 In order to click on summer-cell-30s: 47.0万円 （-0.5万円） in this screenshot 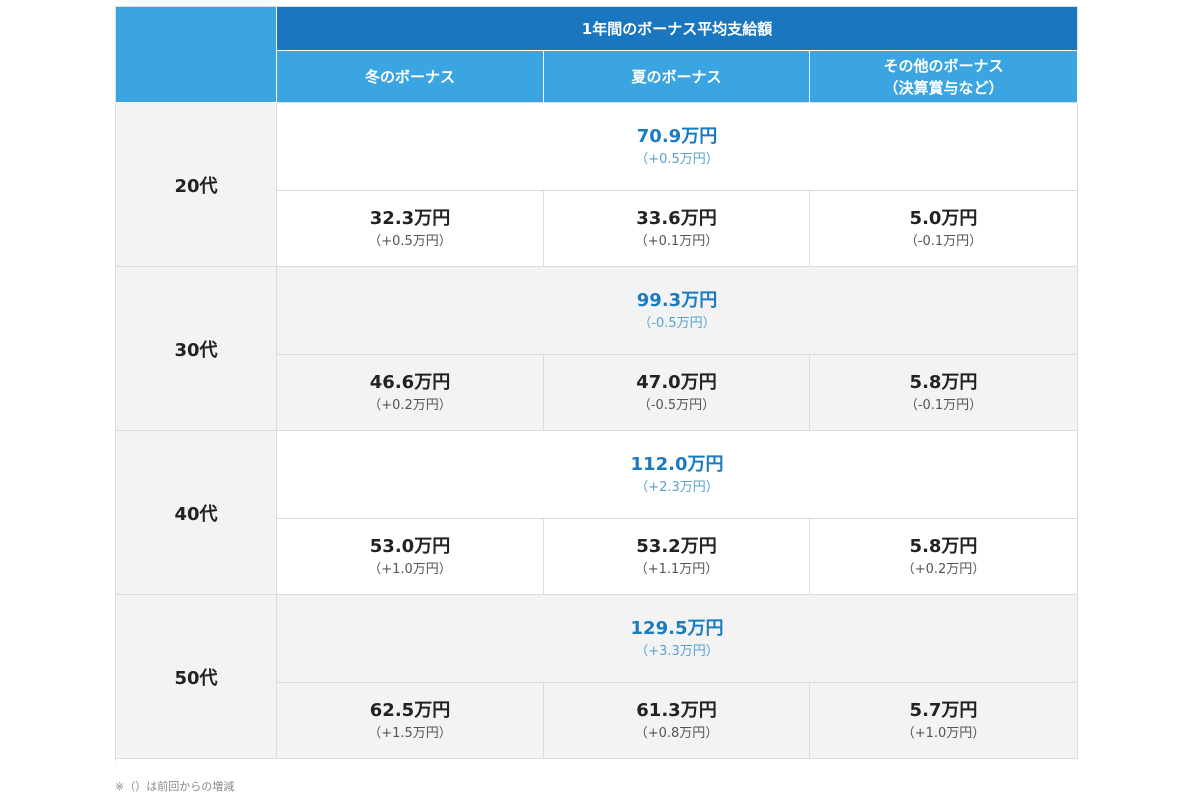, I will do `click(677, 393)`.